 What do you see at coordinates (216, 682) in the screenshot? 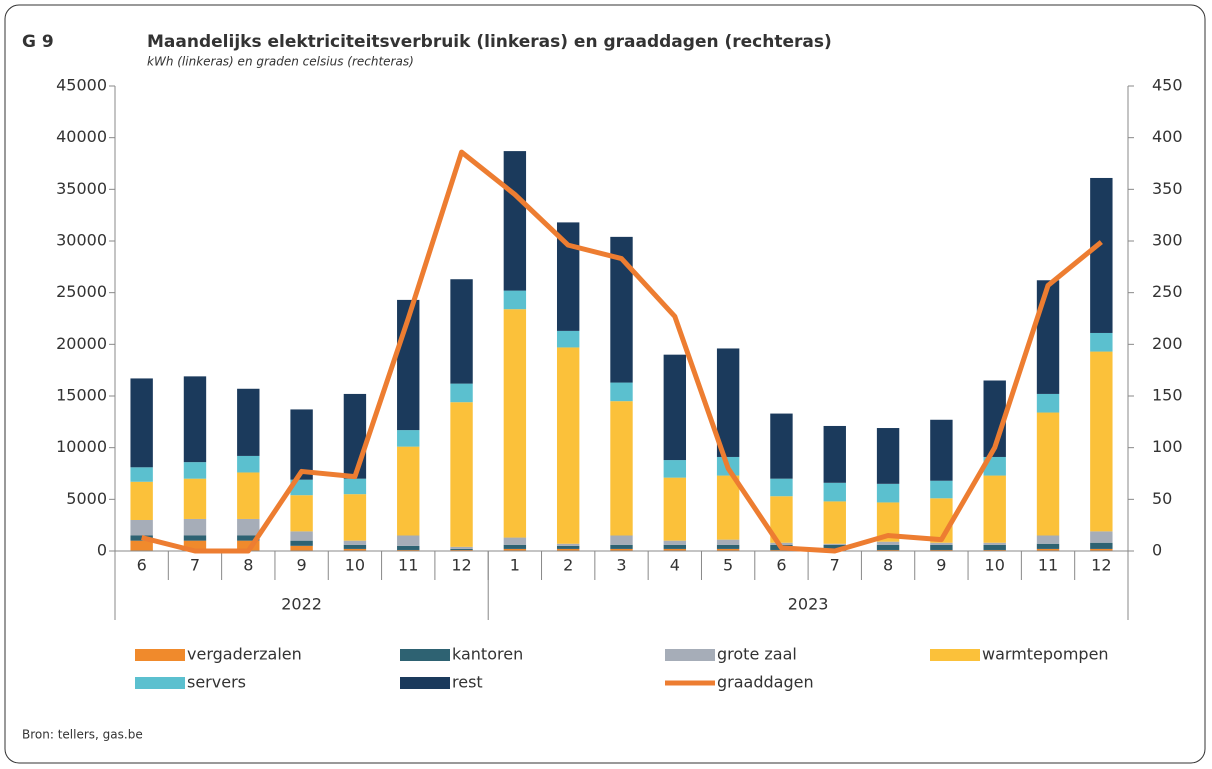
I see `legend-label: servers` at bounding box center [216, 682].